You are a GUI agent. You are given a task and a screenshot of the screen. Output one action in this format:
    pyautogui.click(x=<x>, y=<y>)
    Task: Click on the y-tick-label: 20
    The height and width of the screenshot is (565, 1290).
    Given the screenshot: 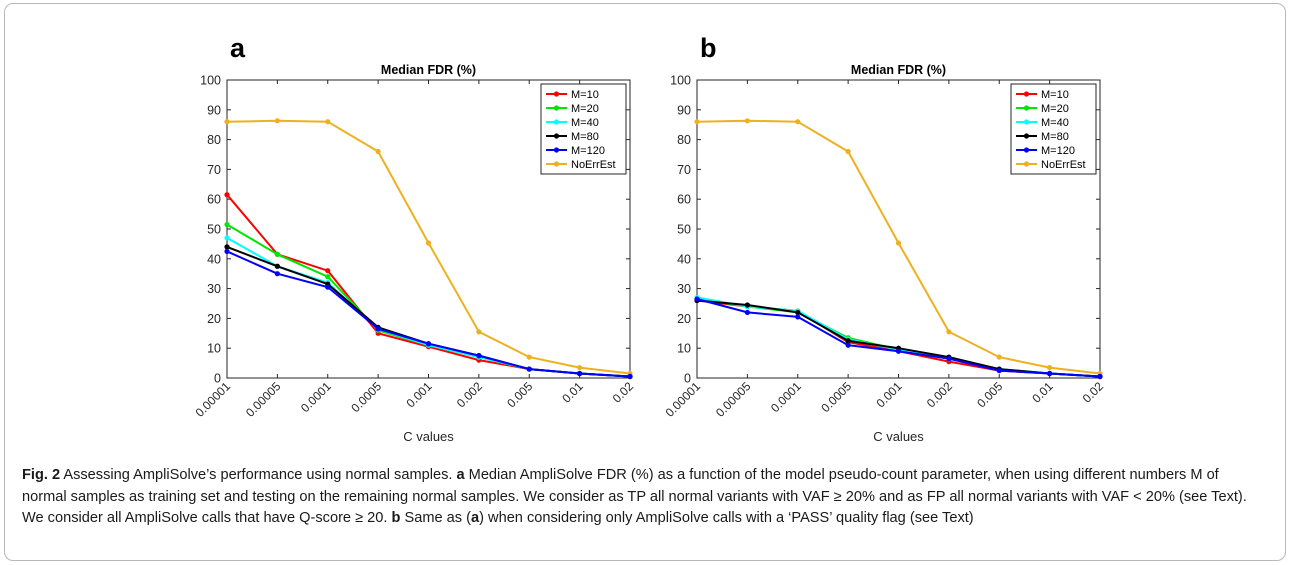 What is the action you would take?
    pyautogui.click(x=684, y=319)
    